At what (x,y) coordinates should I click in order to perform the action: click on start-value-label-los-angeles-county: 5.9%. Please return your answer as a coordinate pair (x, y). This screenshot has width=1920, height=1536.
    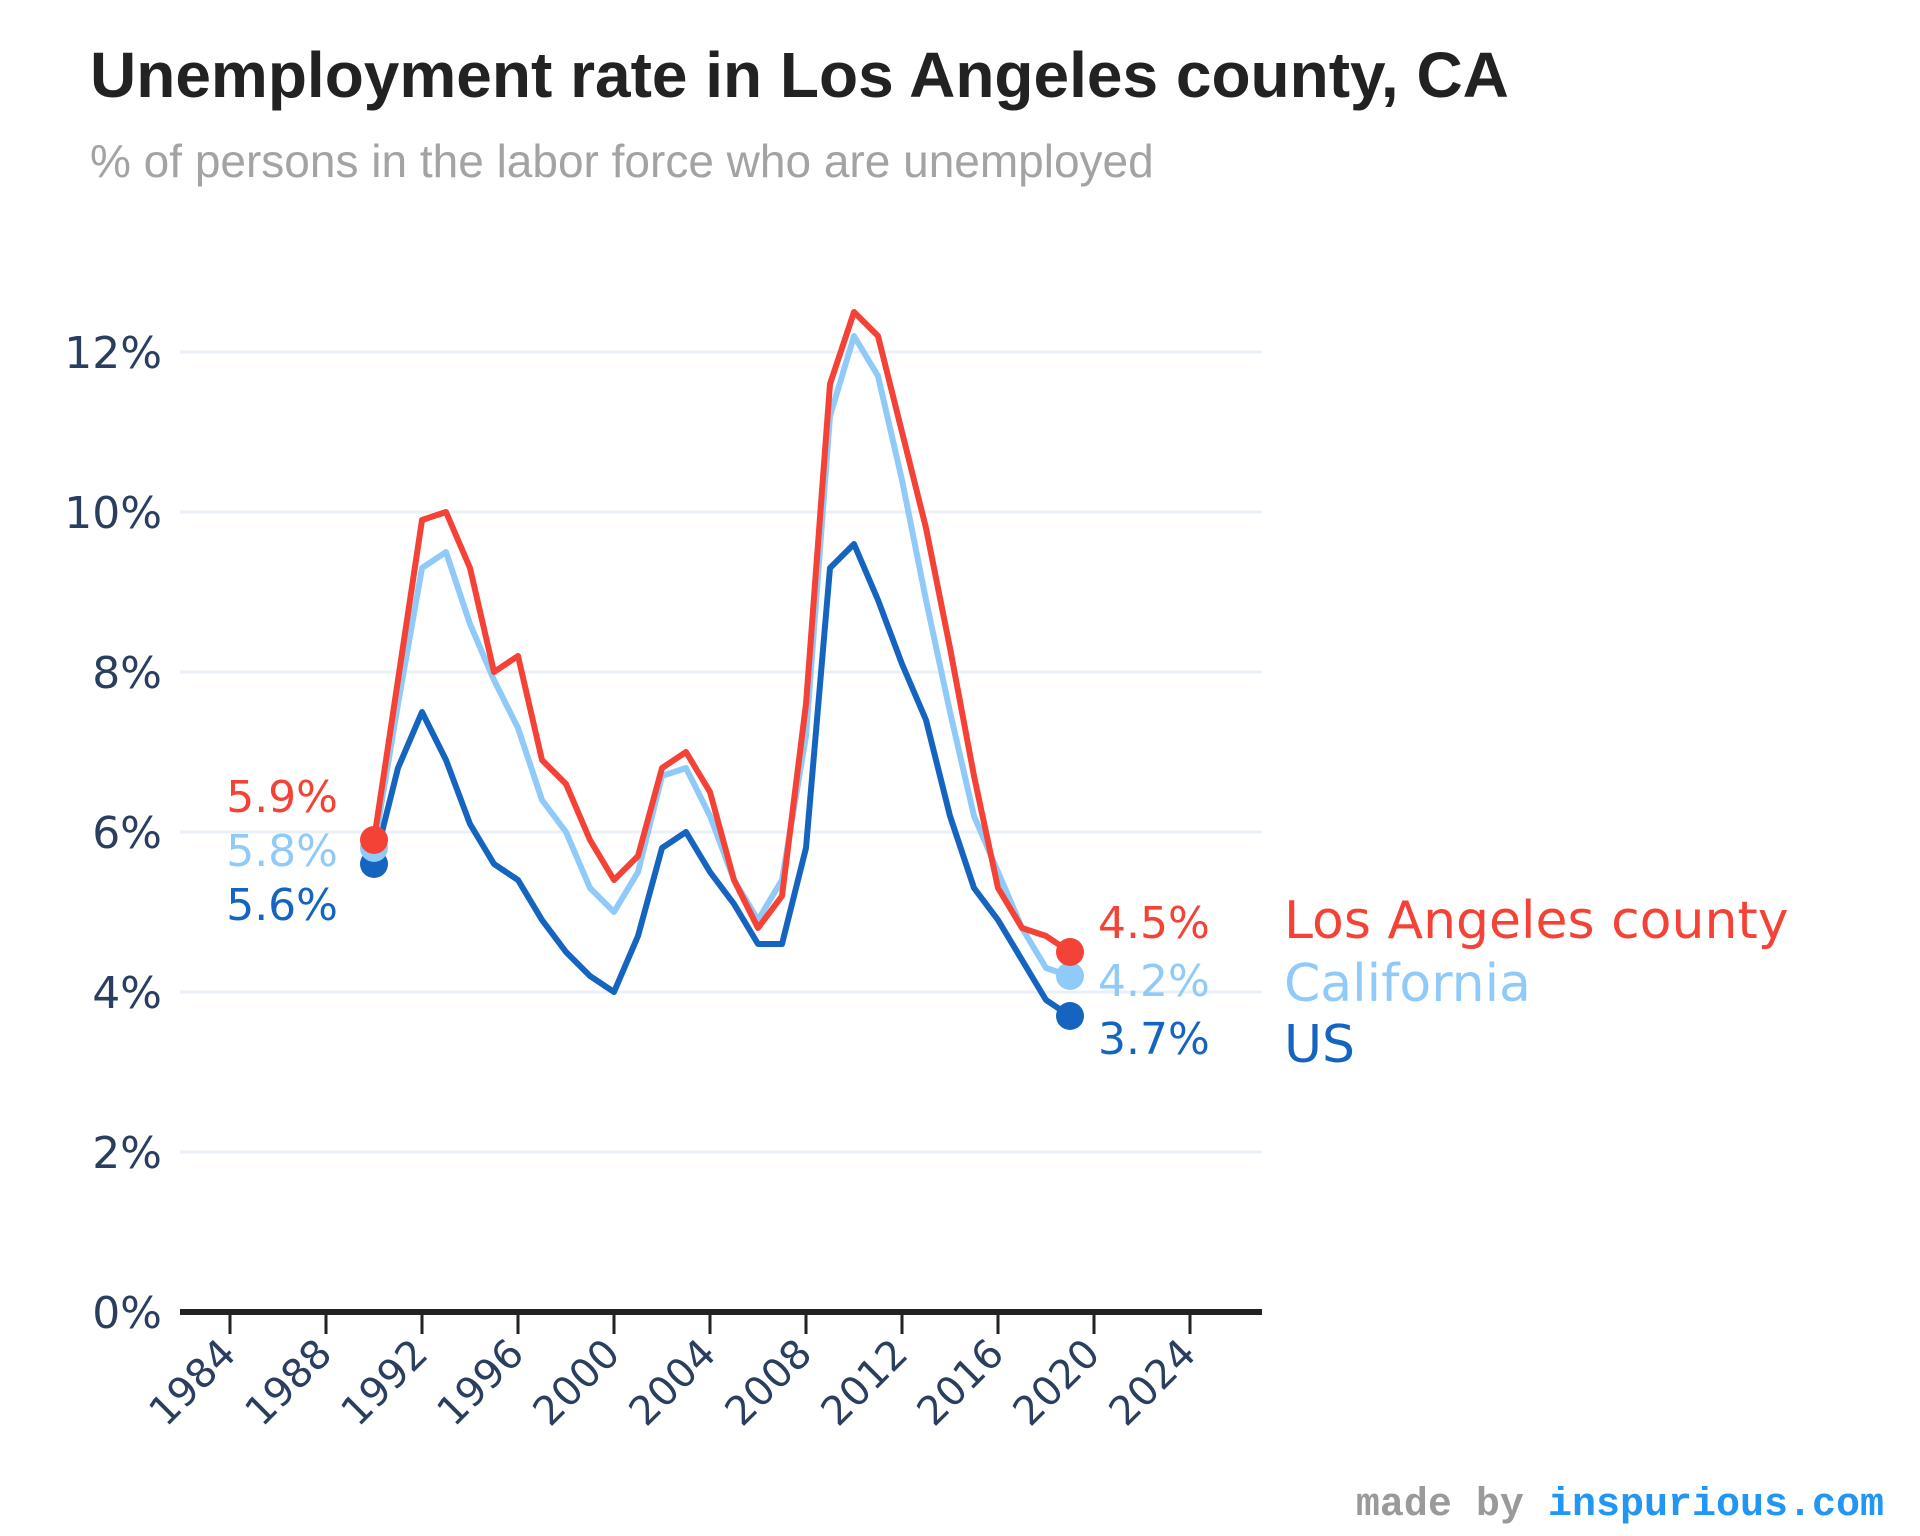
    Looking at the image, I should click on (282, 797).